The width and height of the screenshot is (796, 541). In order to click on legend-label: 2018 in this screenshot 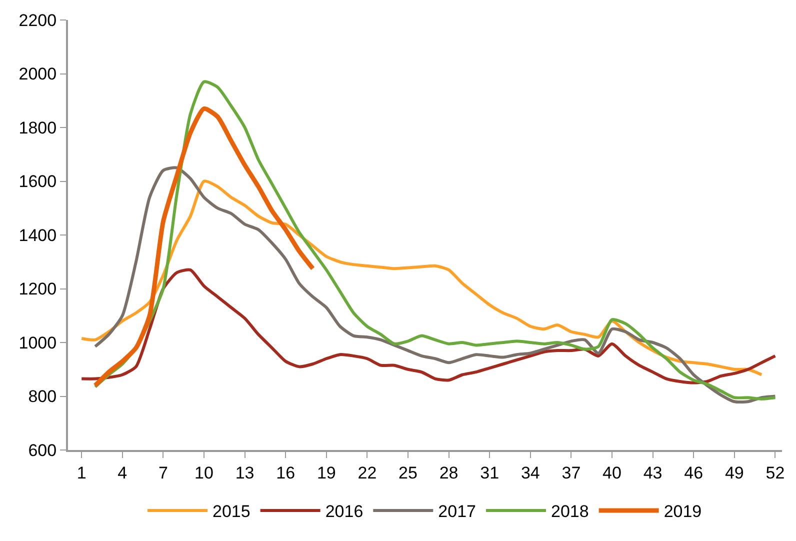, I will do `click(569, 512)`.